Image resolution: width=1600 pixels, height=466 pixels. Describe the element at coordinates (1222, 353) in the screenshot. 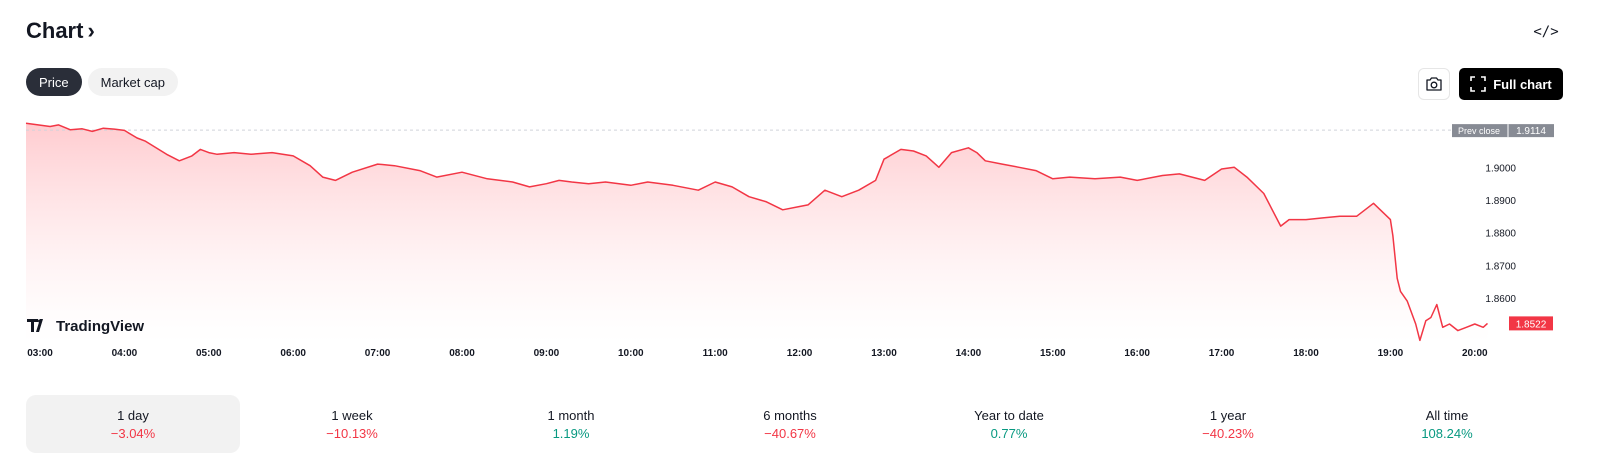

I see `x-tick-label: 17:00` at that location.